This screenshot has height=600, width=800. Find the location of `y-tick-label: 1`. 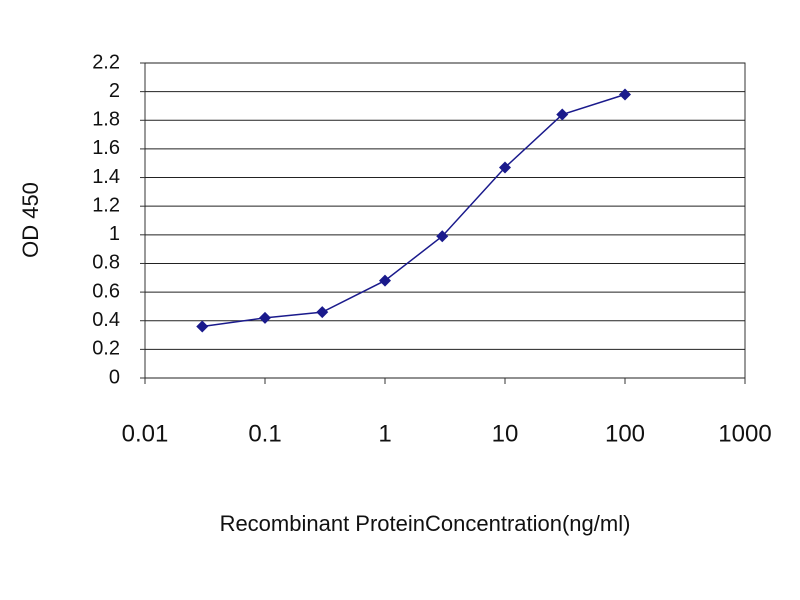

y-tick-label: 1 is located at coordinates (114, 234).